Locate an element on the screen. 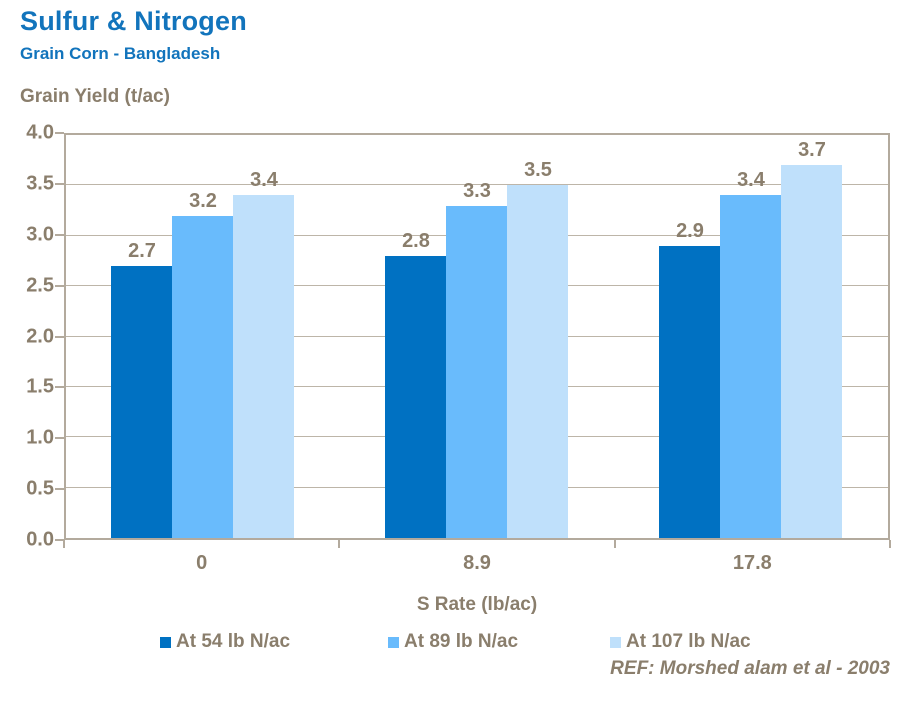 The width and height of the screenshot is (912, 701). bar: 3.2 is located at coordinates (203, 364).